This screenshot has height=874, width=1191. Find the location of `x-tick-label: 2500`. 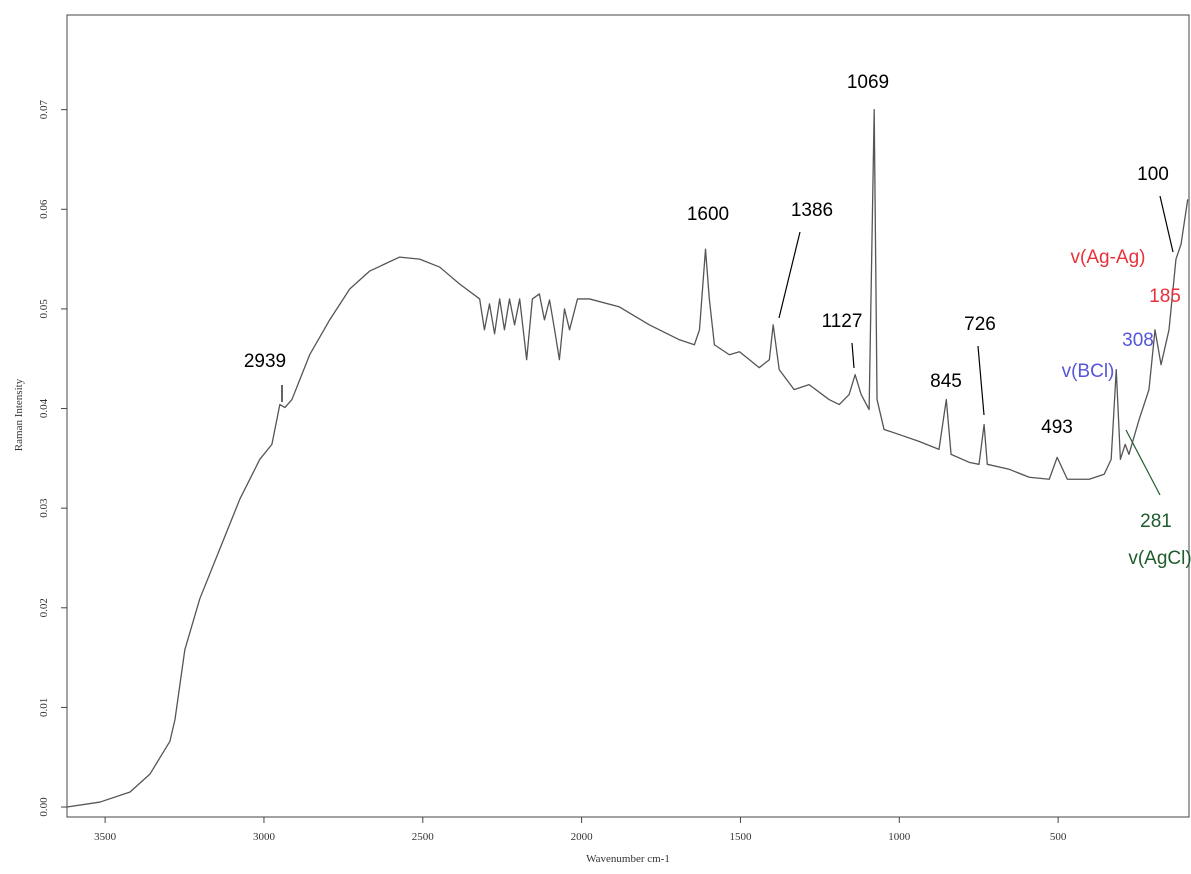

x-tick-label: 2500 is located at coordinates (423, 837).